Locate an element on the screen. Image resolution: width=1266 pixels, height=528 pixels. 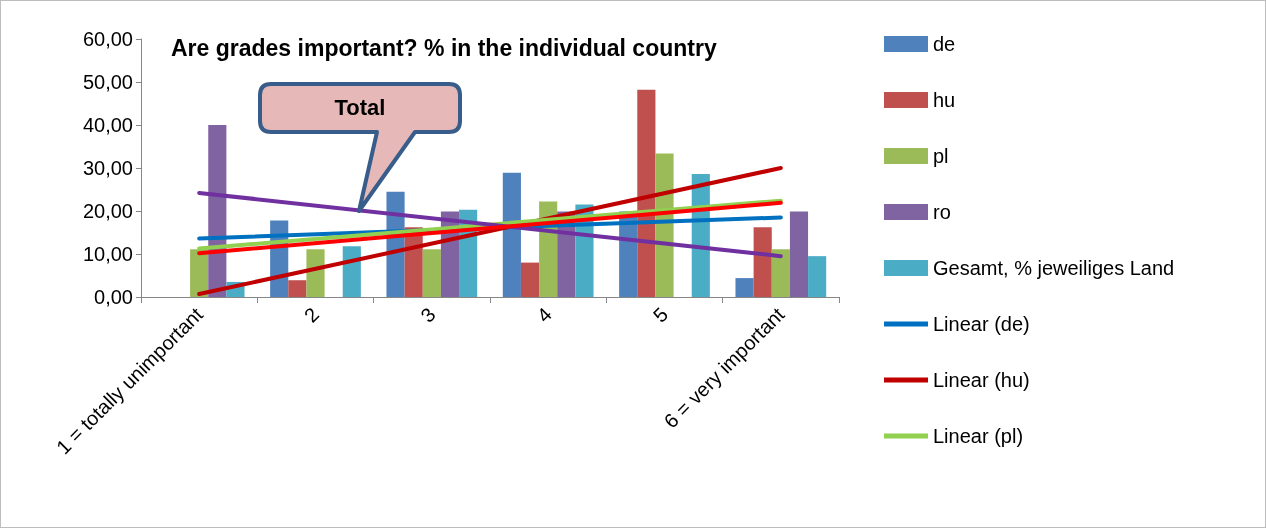
chart-title: Are grades important? % in the individual country is located at coordinates (444, 47).